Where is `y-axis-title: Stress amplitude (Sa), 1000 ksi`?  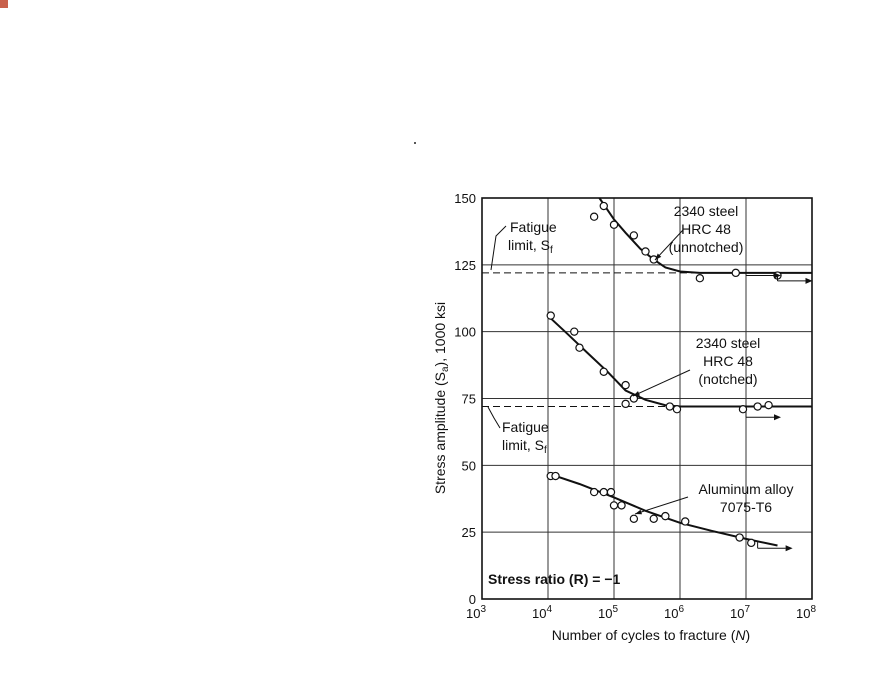
y-axis-title: Stress amplitude (Sa), 1000 ksi is located at coordinates (441, 398).